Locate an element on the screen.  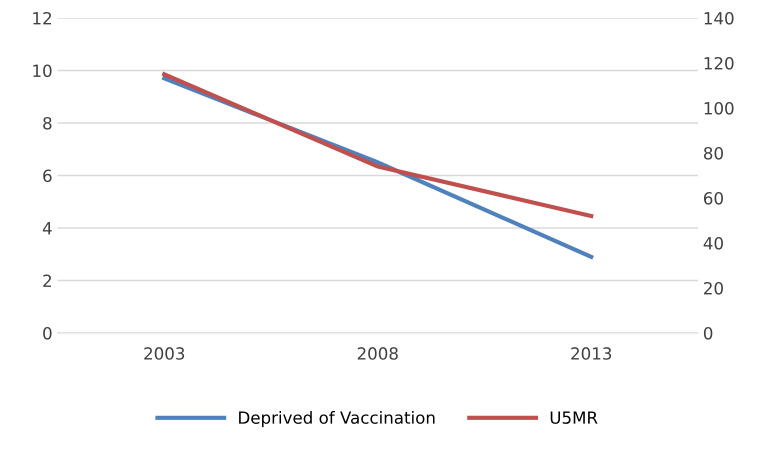
y2-tick-label: 100 is located at coordinates (719, 108).